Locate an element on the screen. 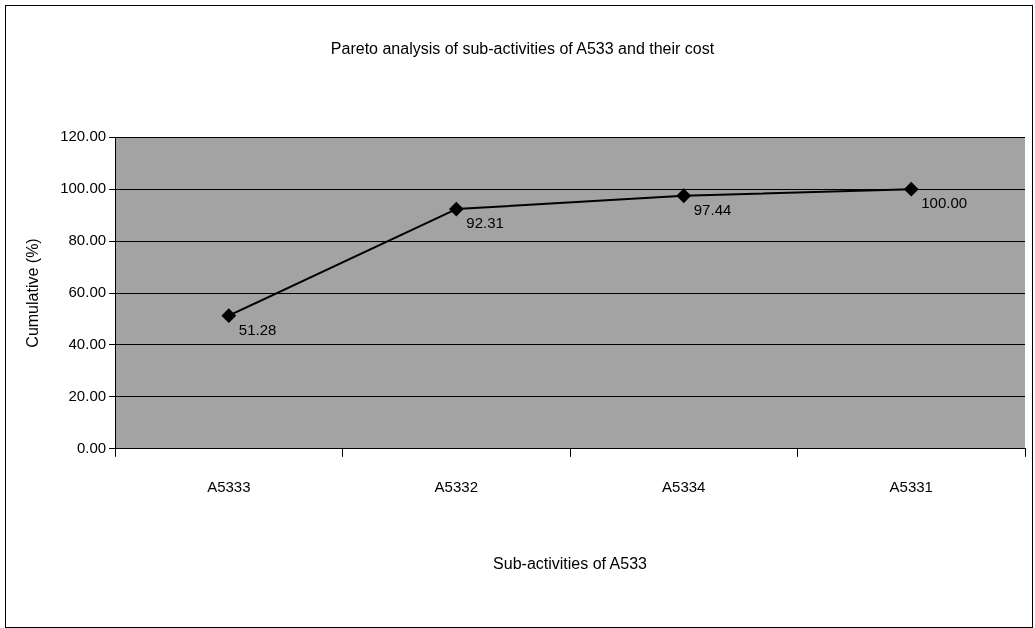 This screenshot has height=628, width=1035. y-tick-label: 0.00 is located at coordinates (91, 447).